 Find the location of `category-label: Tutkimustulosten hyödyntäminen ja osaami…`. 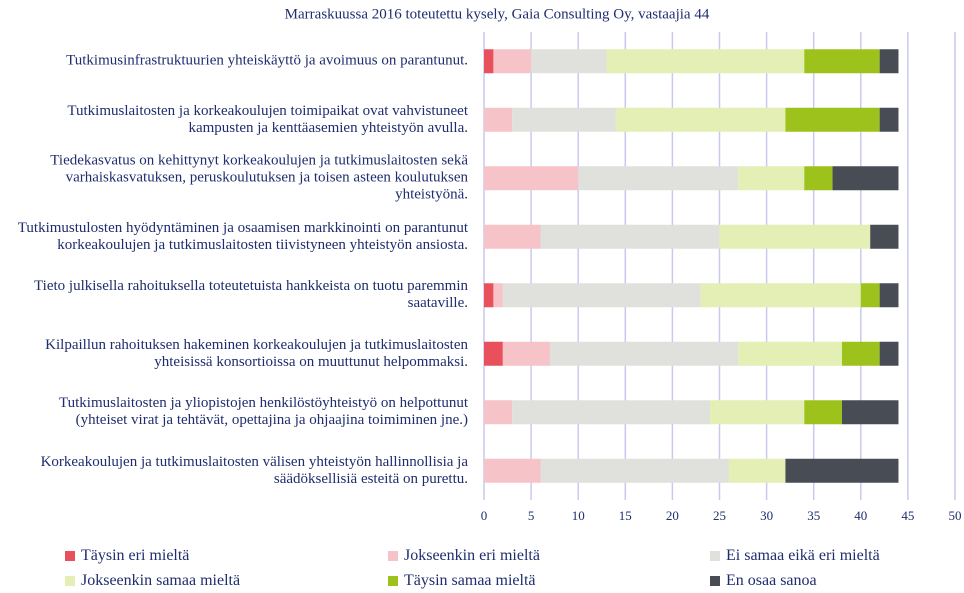

category-label: Tutkimustulosten hyödyntäminen ja osaami… is located at coordinates (242, 236).